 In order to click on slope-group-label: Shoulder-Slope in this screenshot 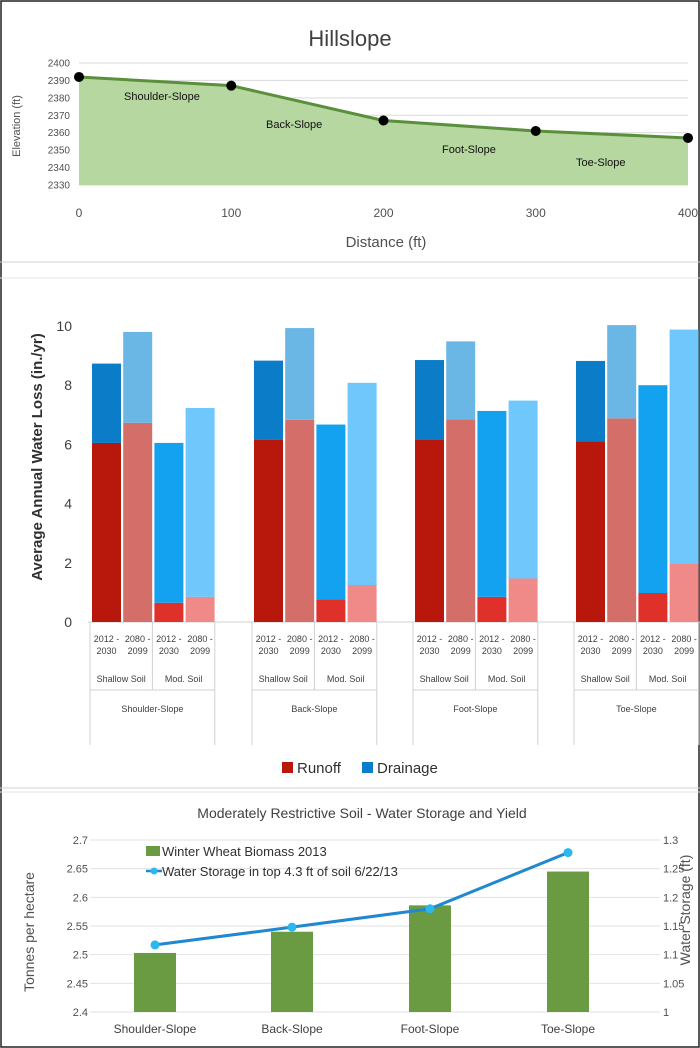, I will do `click(152, 709)`.